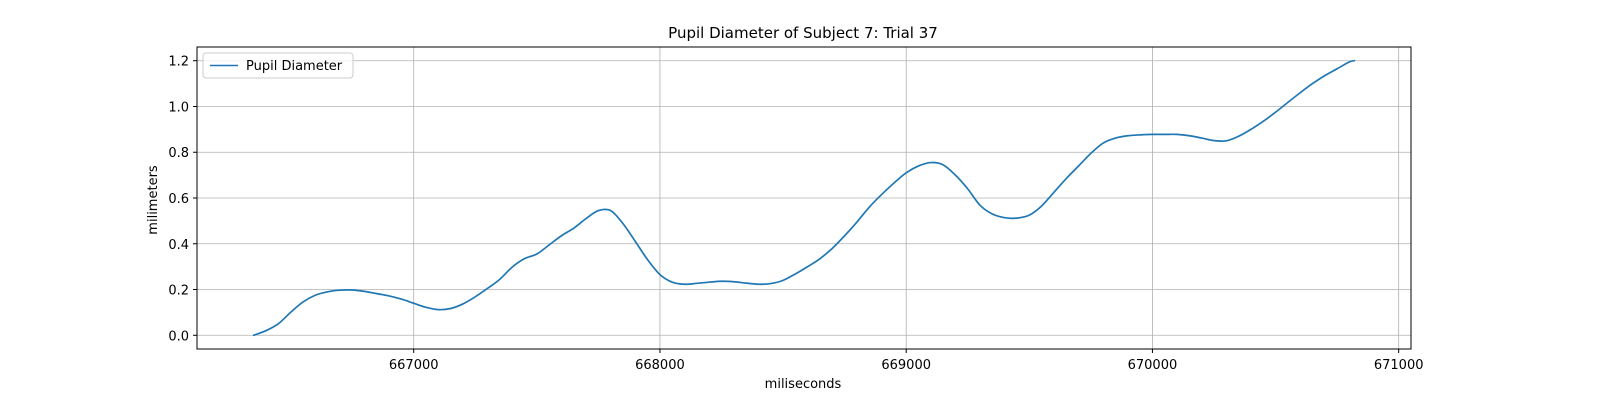 This screenshot has width=1600, height=400. Describe the element at coordinates (178, 107) in the screenshot. I see `y-tick-label: 1.0` at that location.